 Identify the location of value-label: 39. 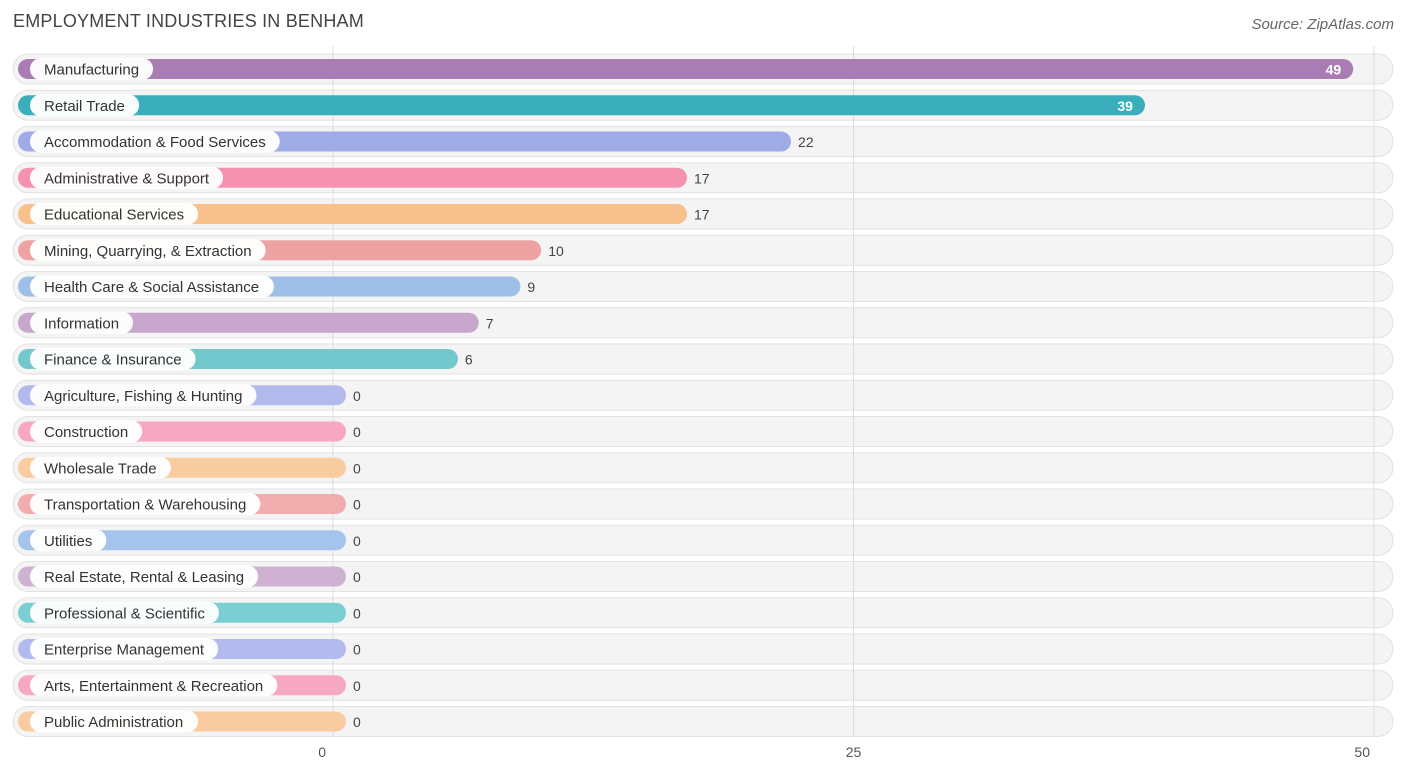
(1125, 106).